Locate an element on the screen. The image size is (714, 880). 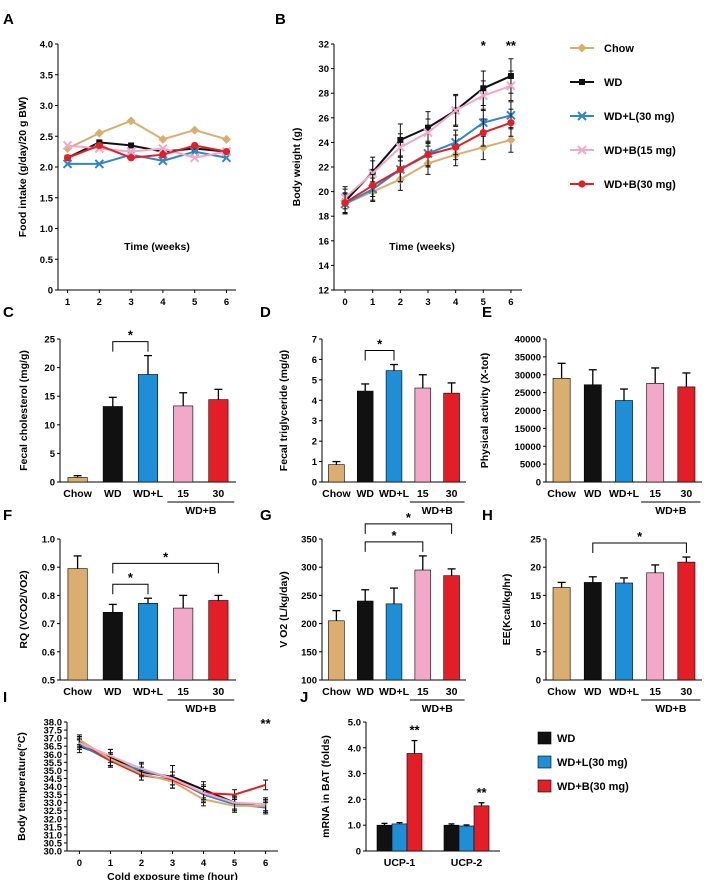
panel-I-y-tick-label: 36.0 is located at coordinates (53, 755).